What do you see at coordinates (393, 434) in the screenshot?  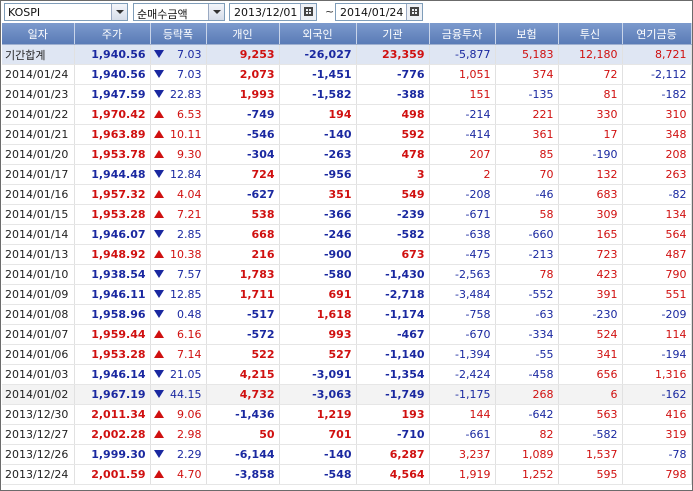 I see `institution-cell: -710` at bounding box center [393, 434].